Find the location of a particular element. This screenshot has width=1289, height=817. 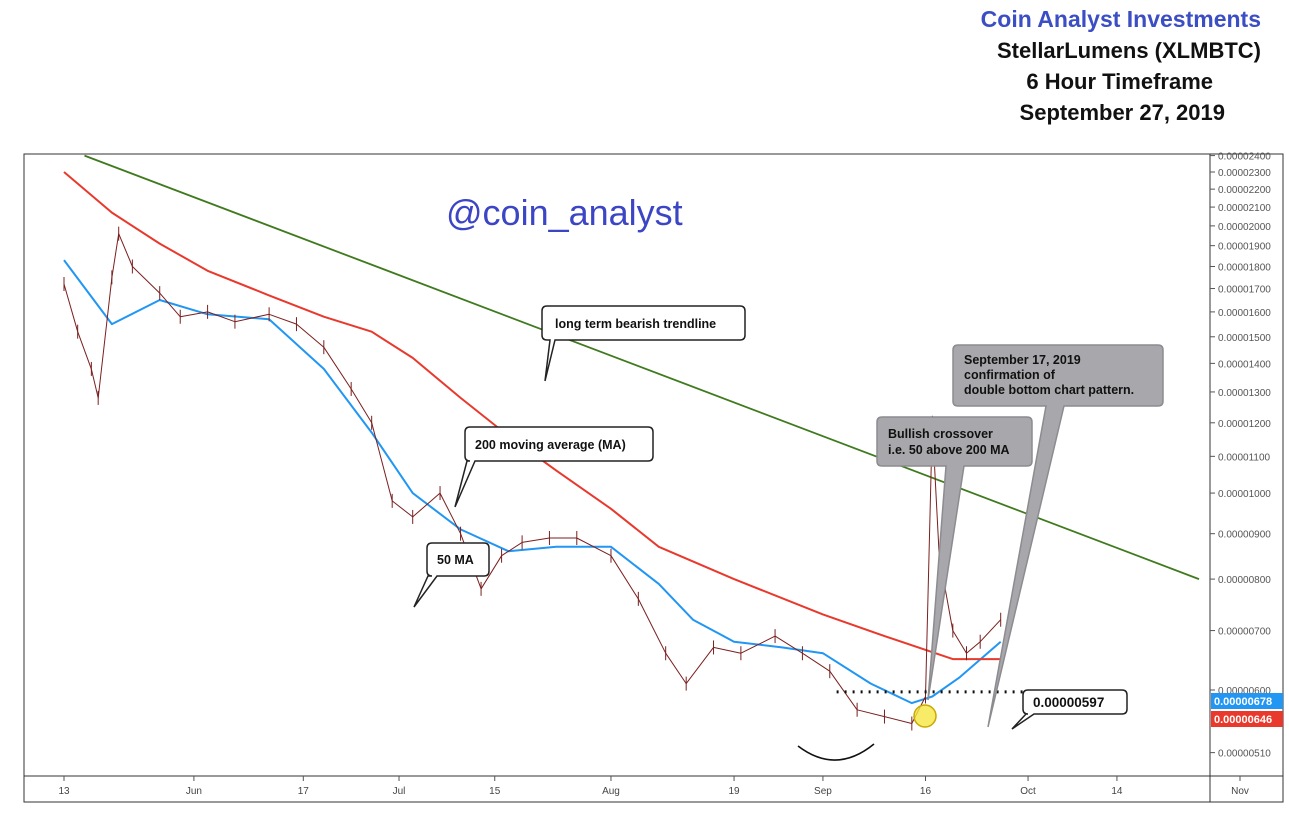

ma50-last-value-tag: 0.00000678 is located at coordinates (1247, 701).